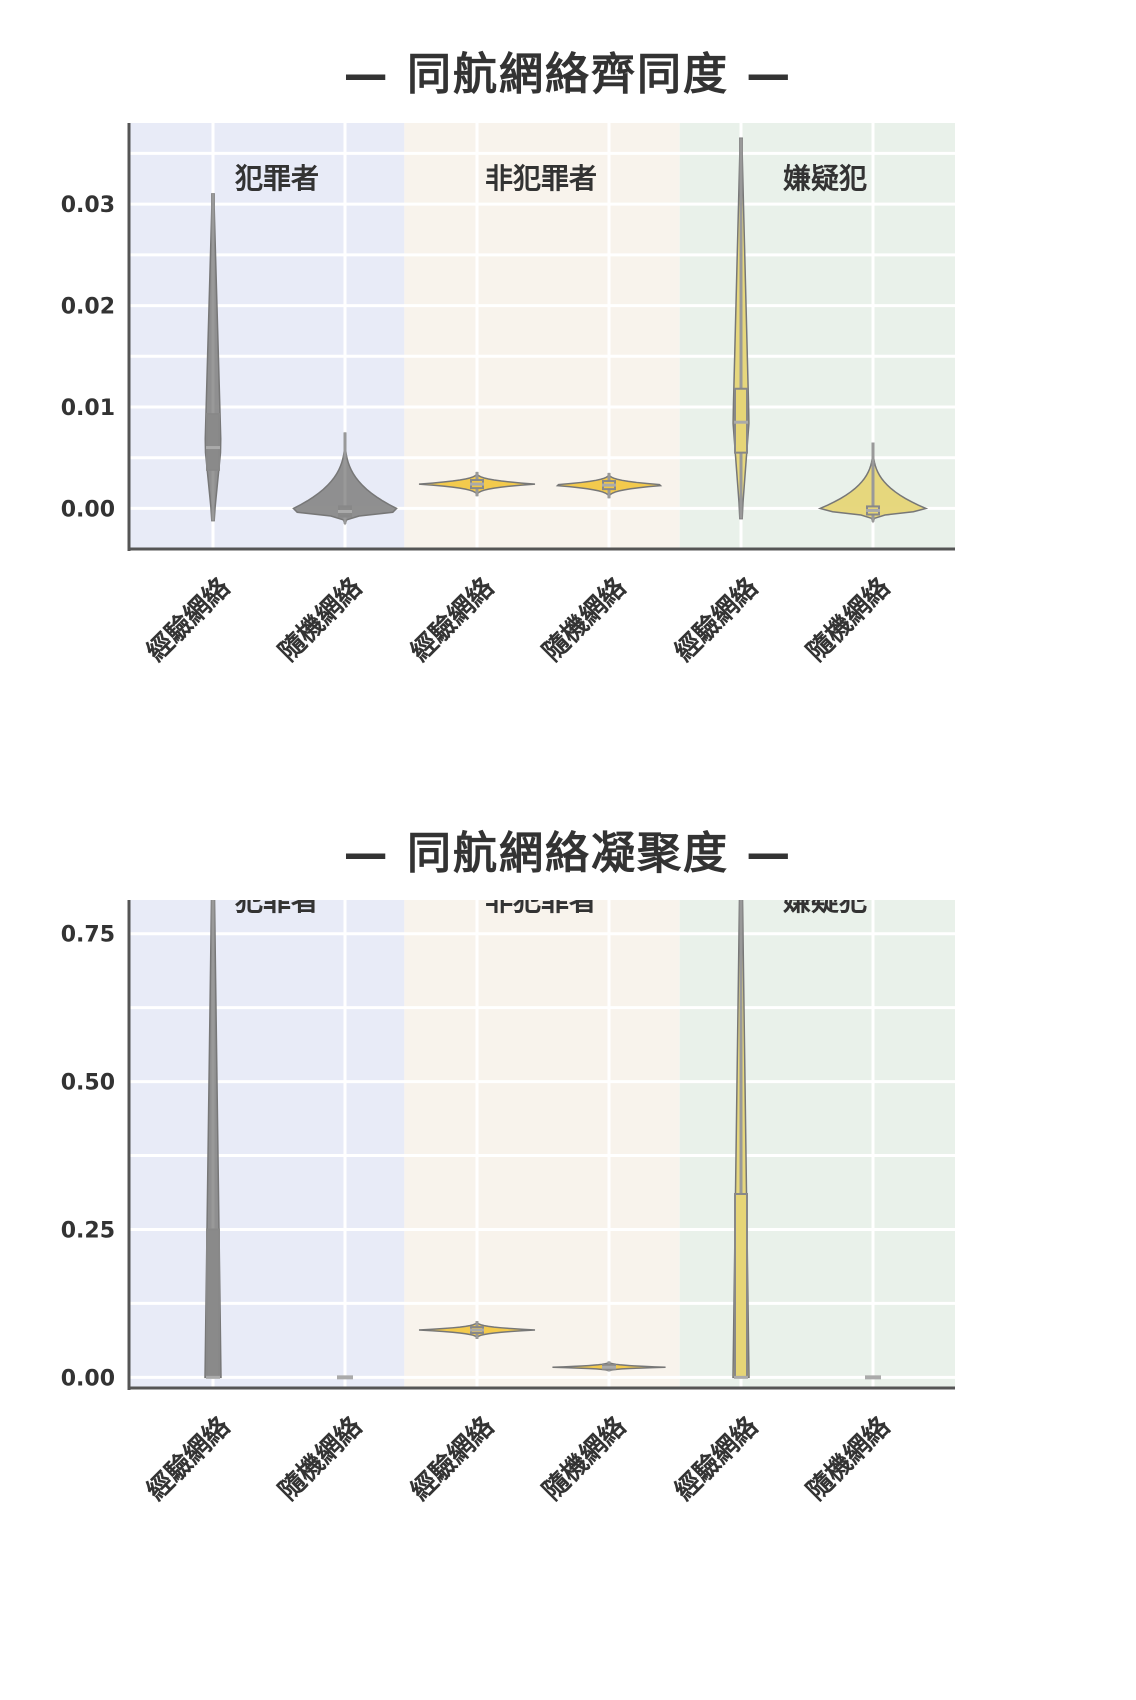 The width and height of the screenshot is (1136, 1700). I want to click on y-tick-label: 0.03, so click(88, 205).